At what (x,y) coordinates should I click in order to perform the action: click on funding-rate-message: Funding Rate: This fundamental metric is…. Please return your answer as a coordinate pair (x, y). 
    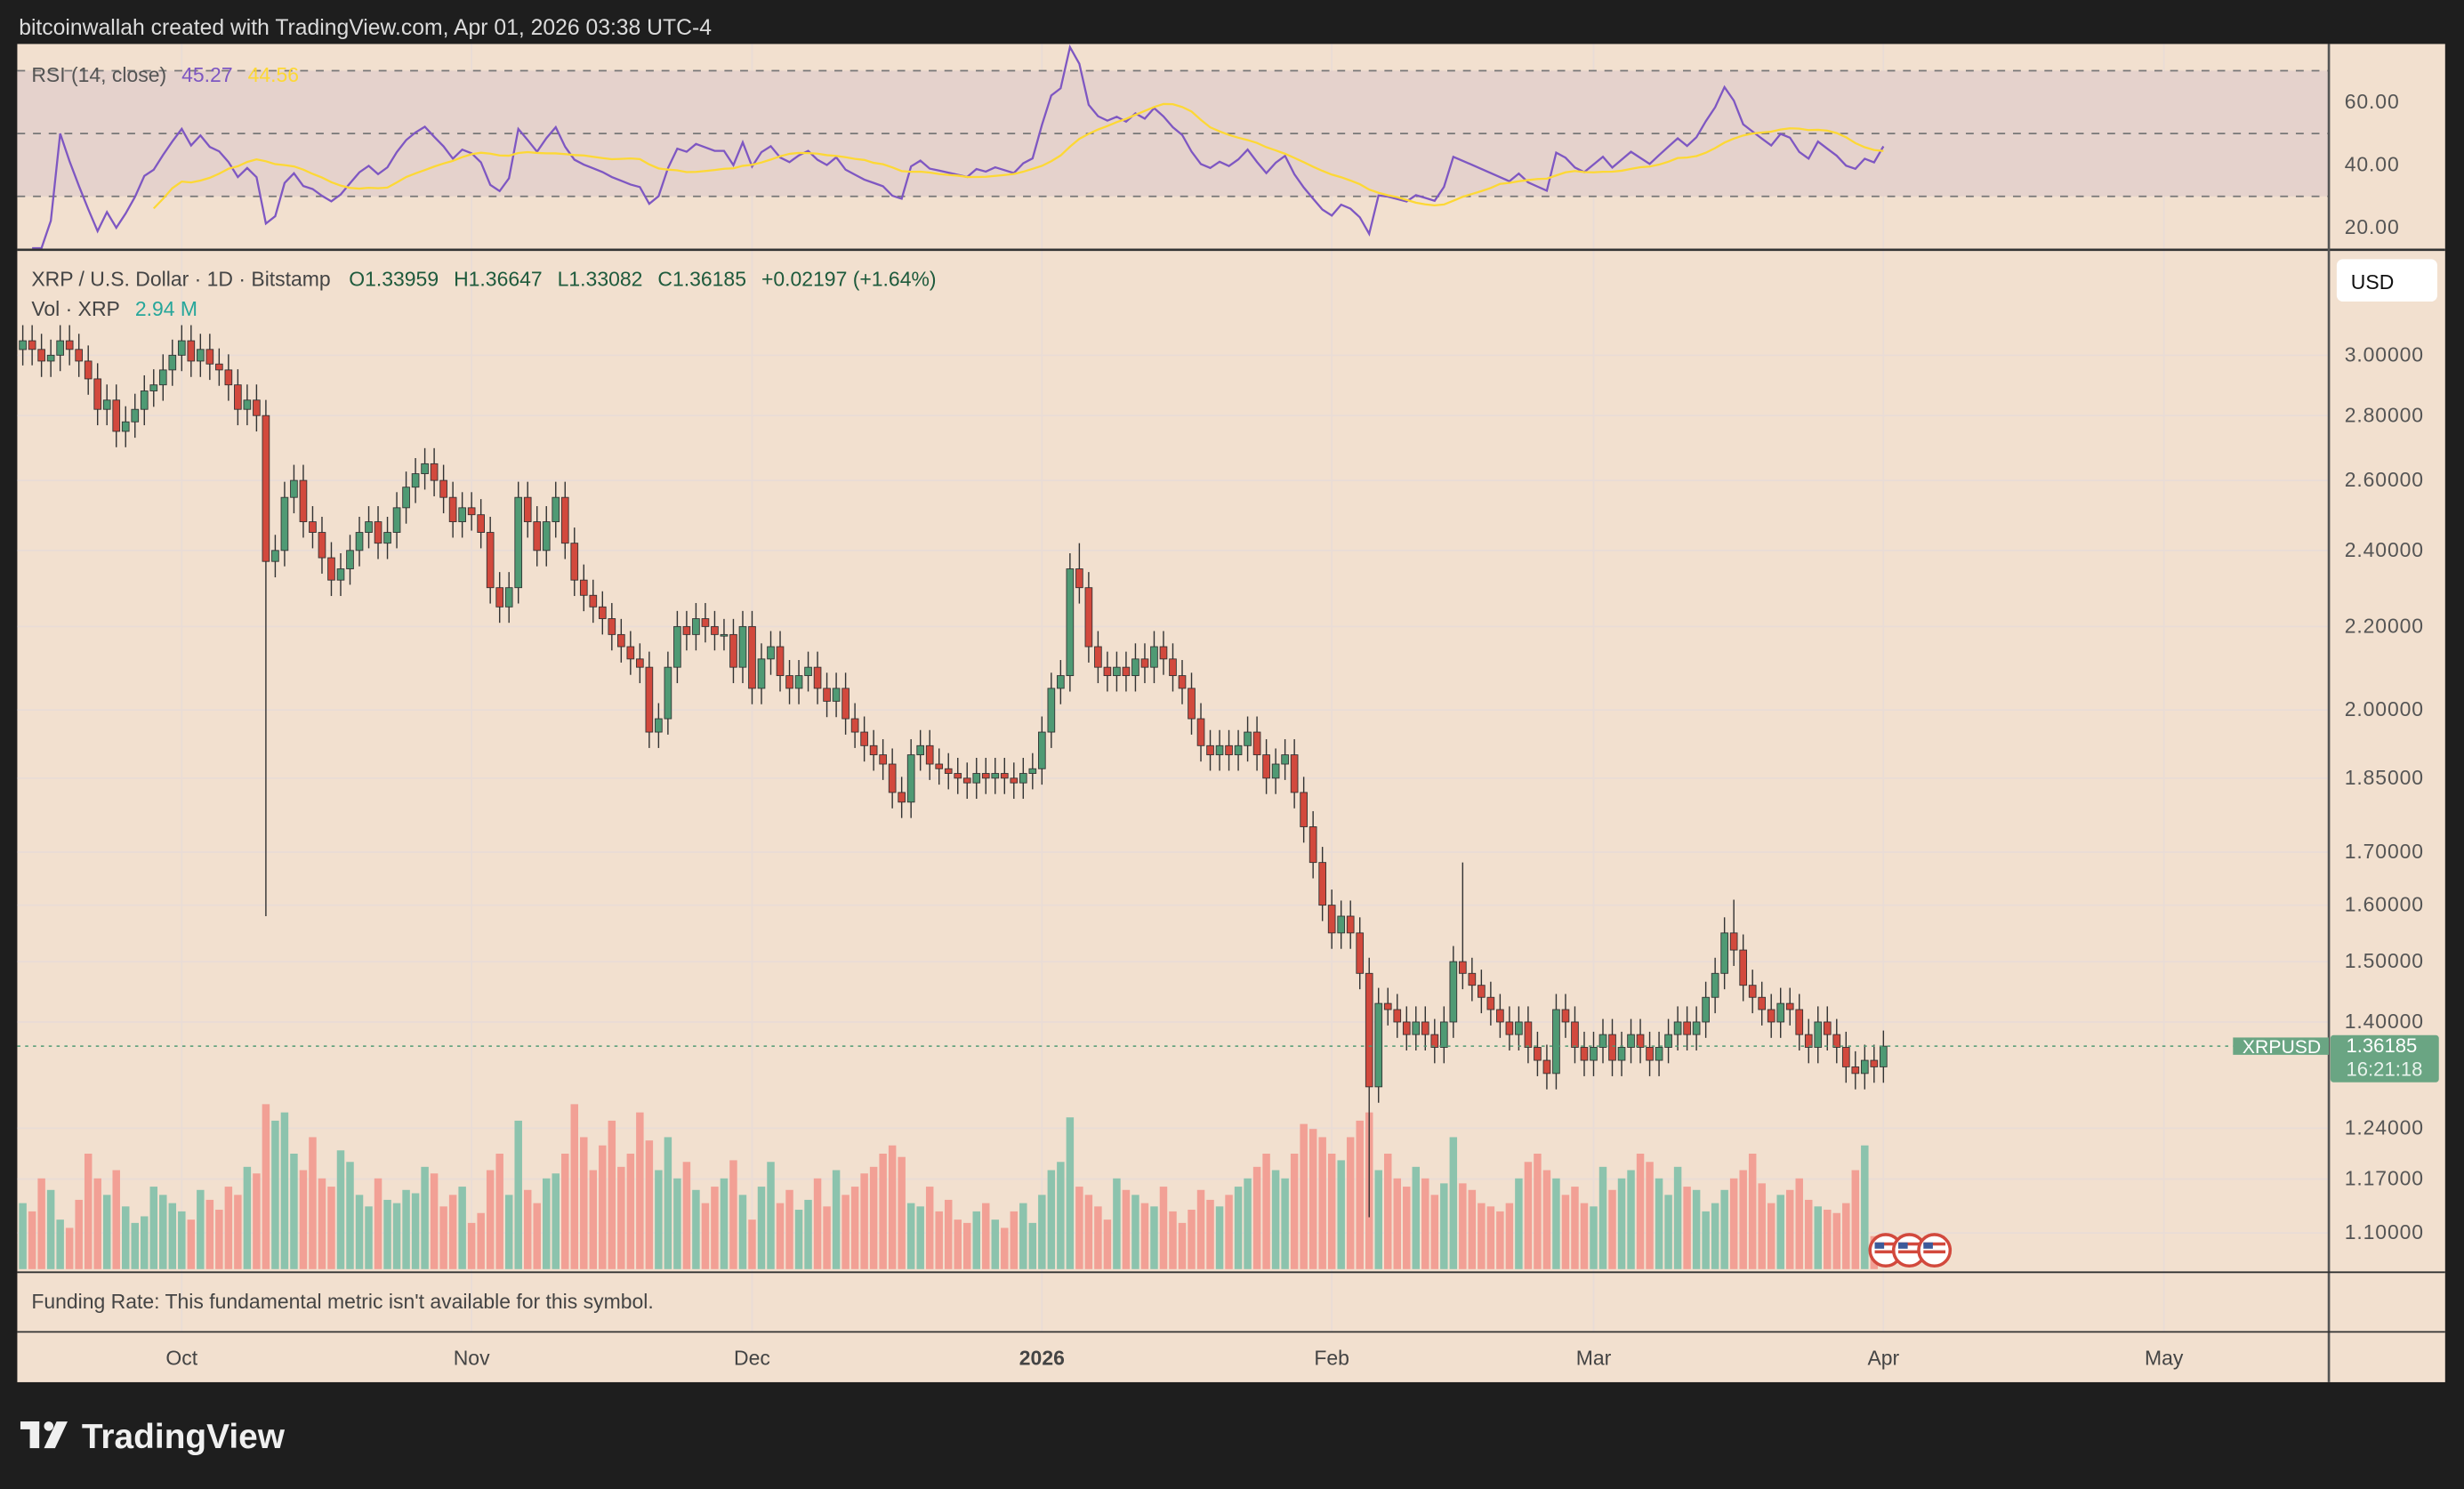
    Looking at the image, I should click on (342, 1301).